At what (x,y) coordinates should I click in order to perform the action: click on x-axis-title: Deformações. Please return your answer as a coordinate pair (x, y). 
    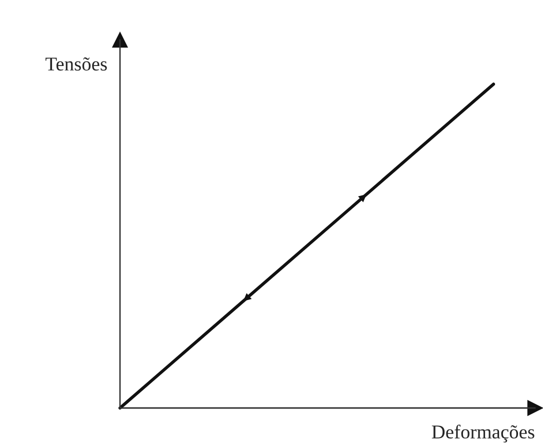
    Looking at the image, I should click on (483, 433).